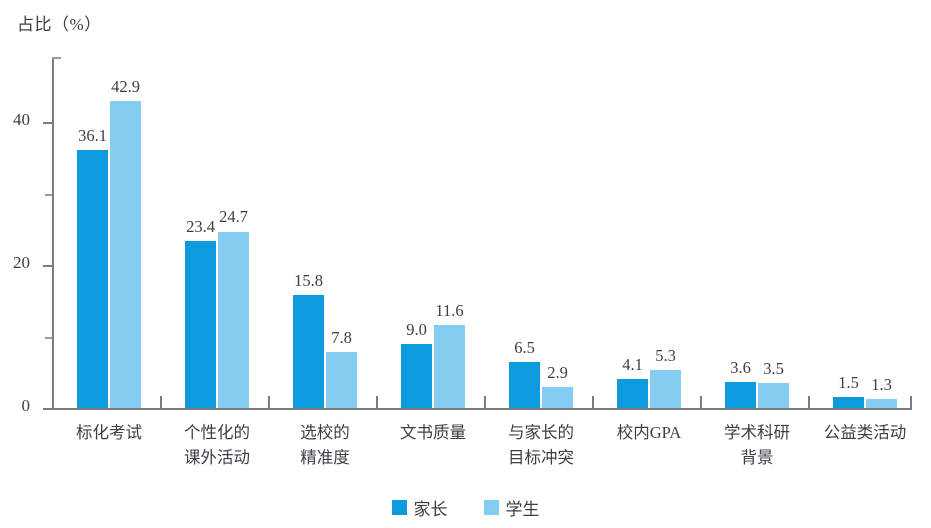  I want to click on bar-value-label-student-7: 1.3, so click(881, 384).